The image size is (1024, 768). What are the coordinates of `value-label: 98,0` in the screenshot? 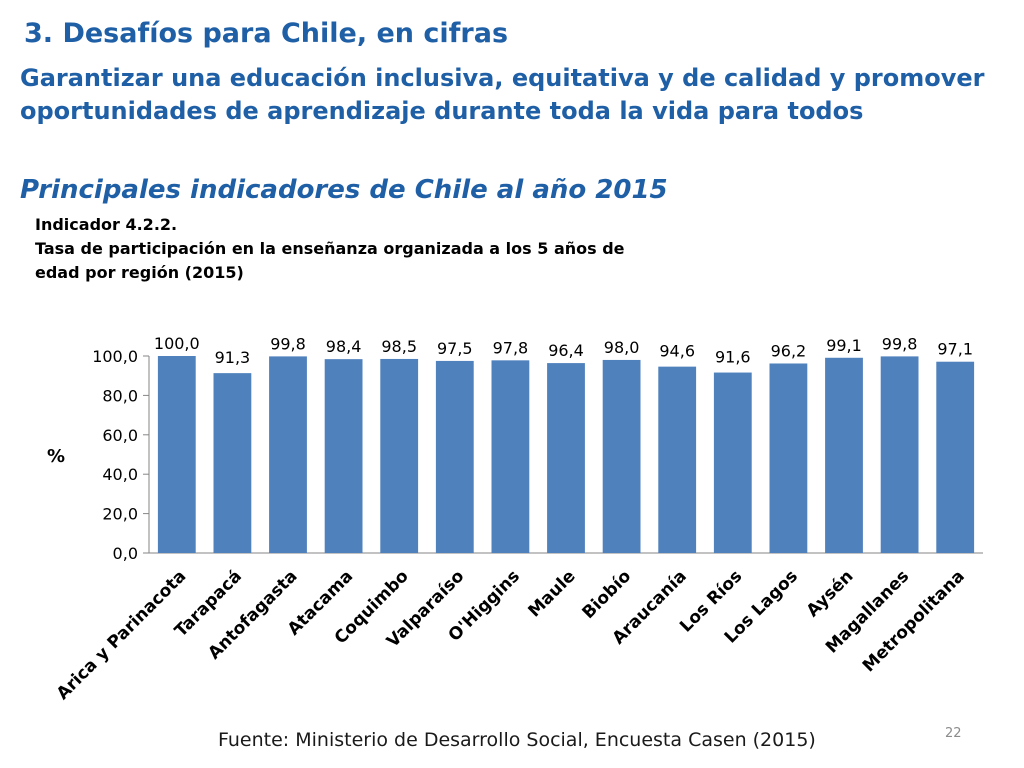 It's located at (622, 347).